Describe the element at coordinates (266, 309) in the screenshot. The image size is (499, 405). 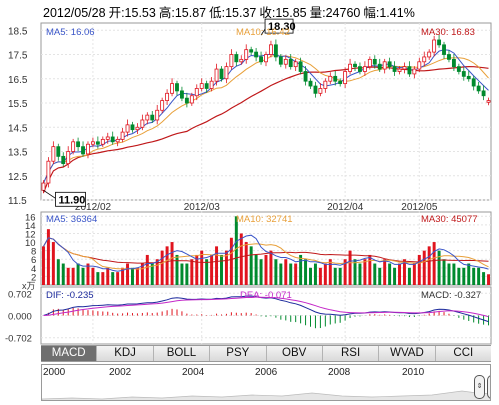
I see `dif-line` at that location.